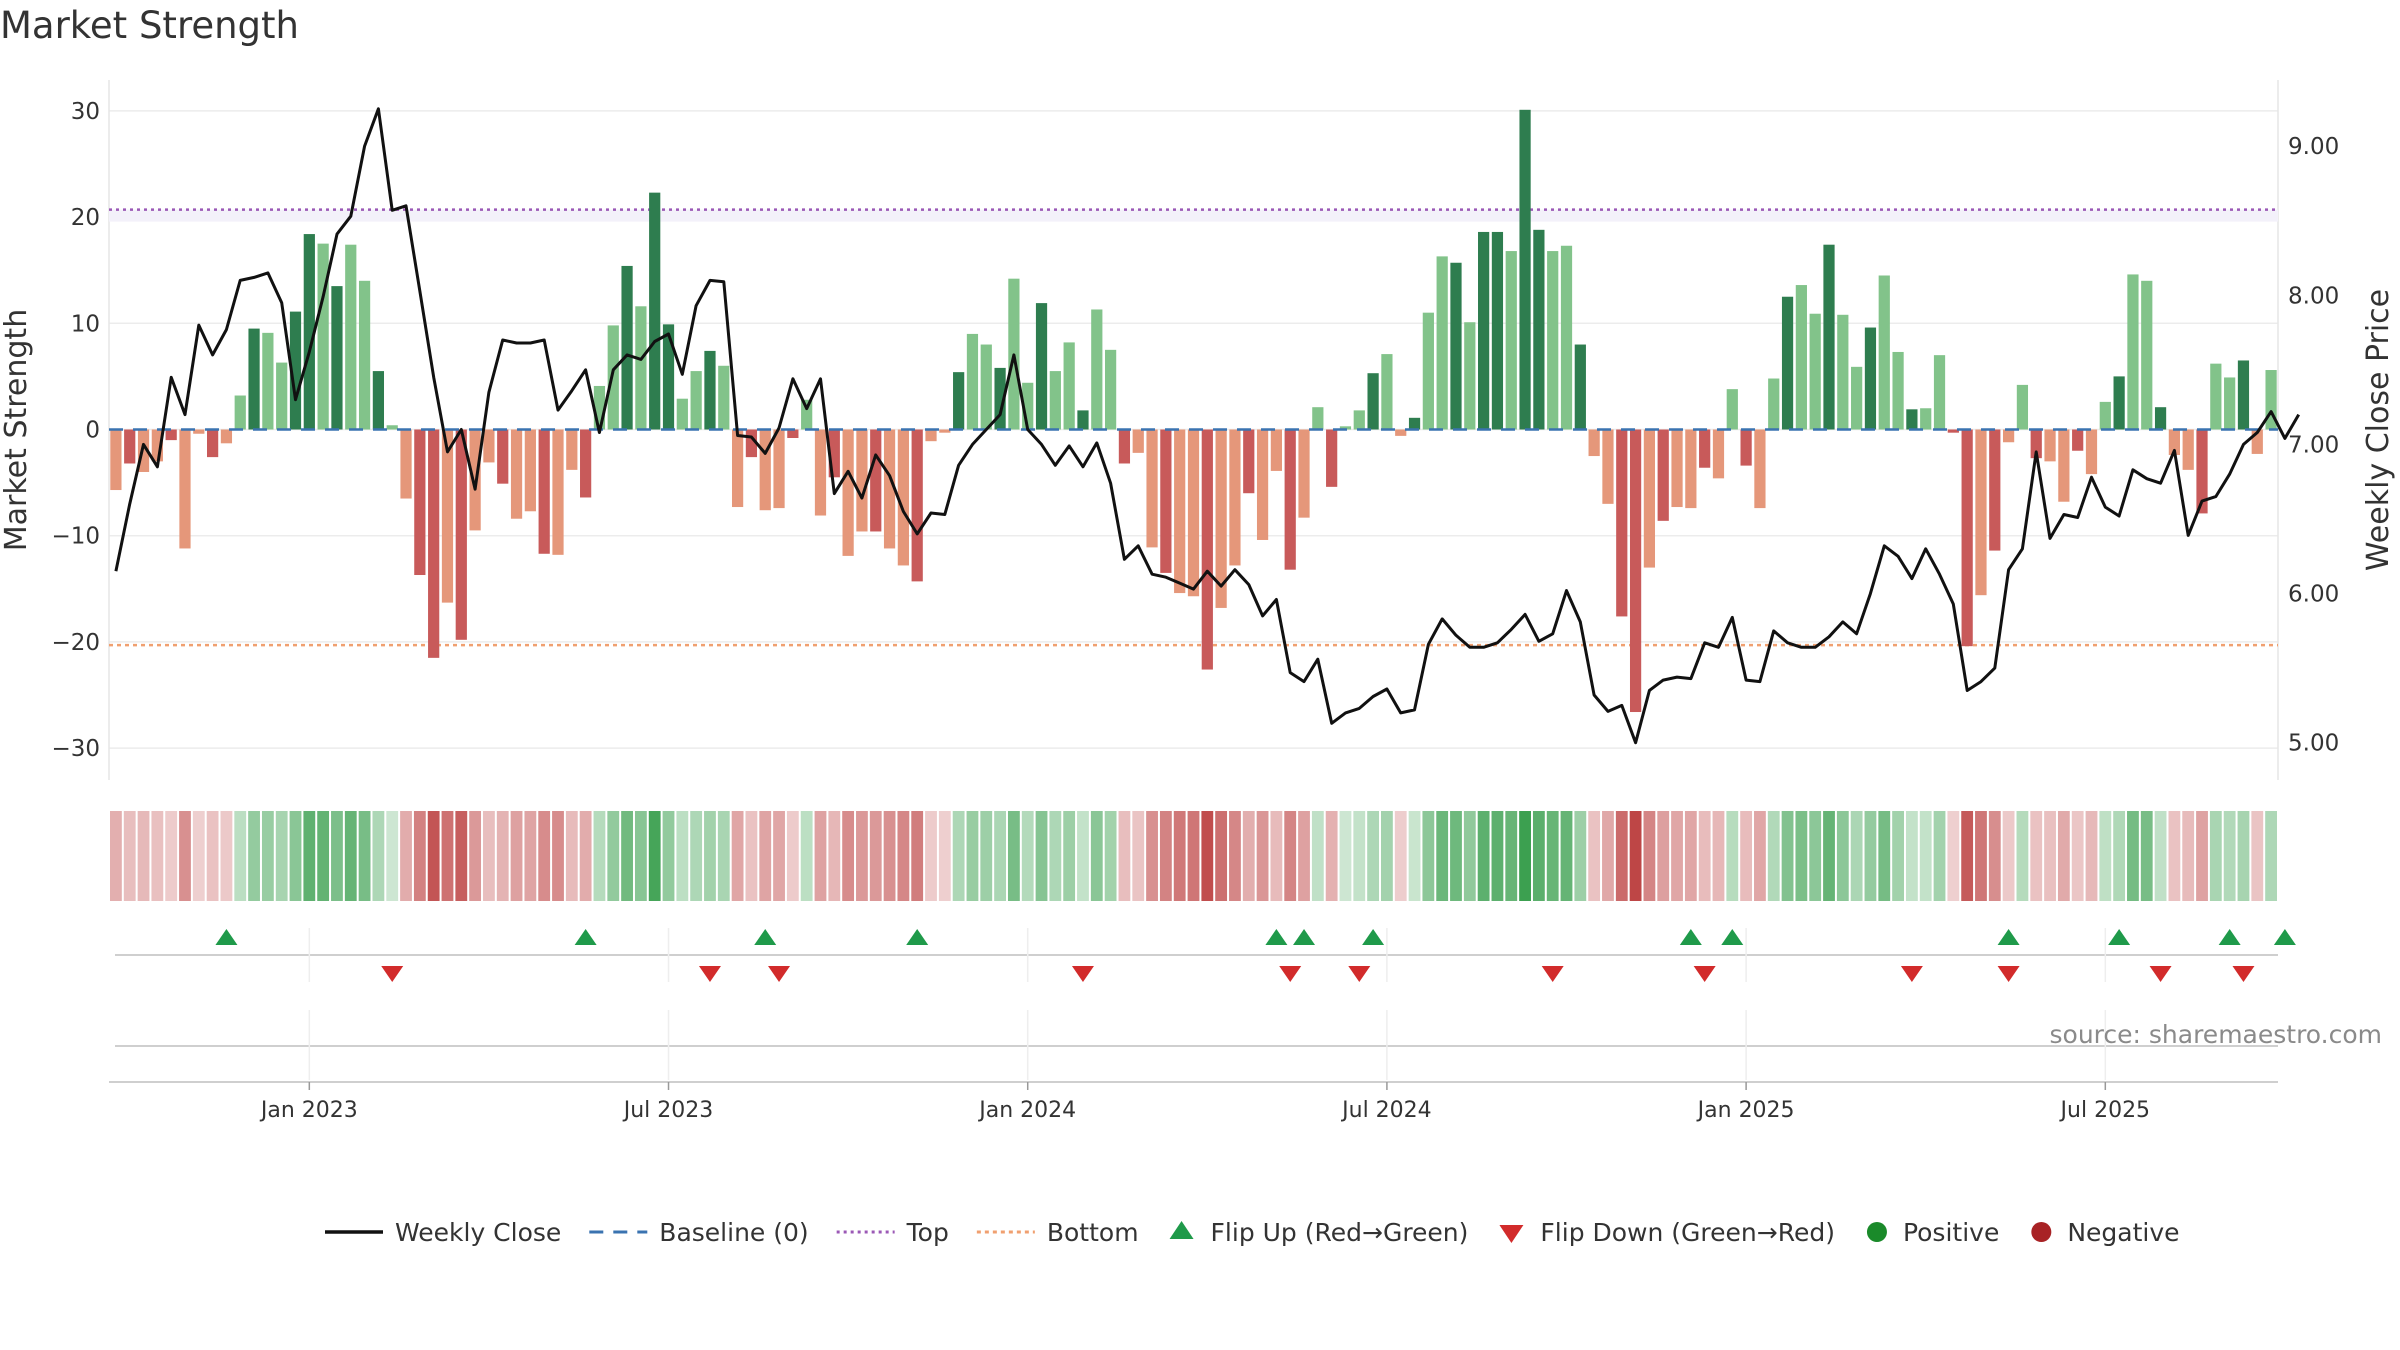  What do you see at coordinates (2105, 1232) in the screenshot?
I see `legend-item: Negative` at bounding box center [2105, 1232].